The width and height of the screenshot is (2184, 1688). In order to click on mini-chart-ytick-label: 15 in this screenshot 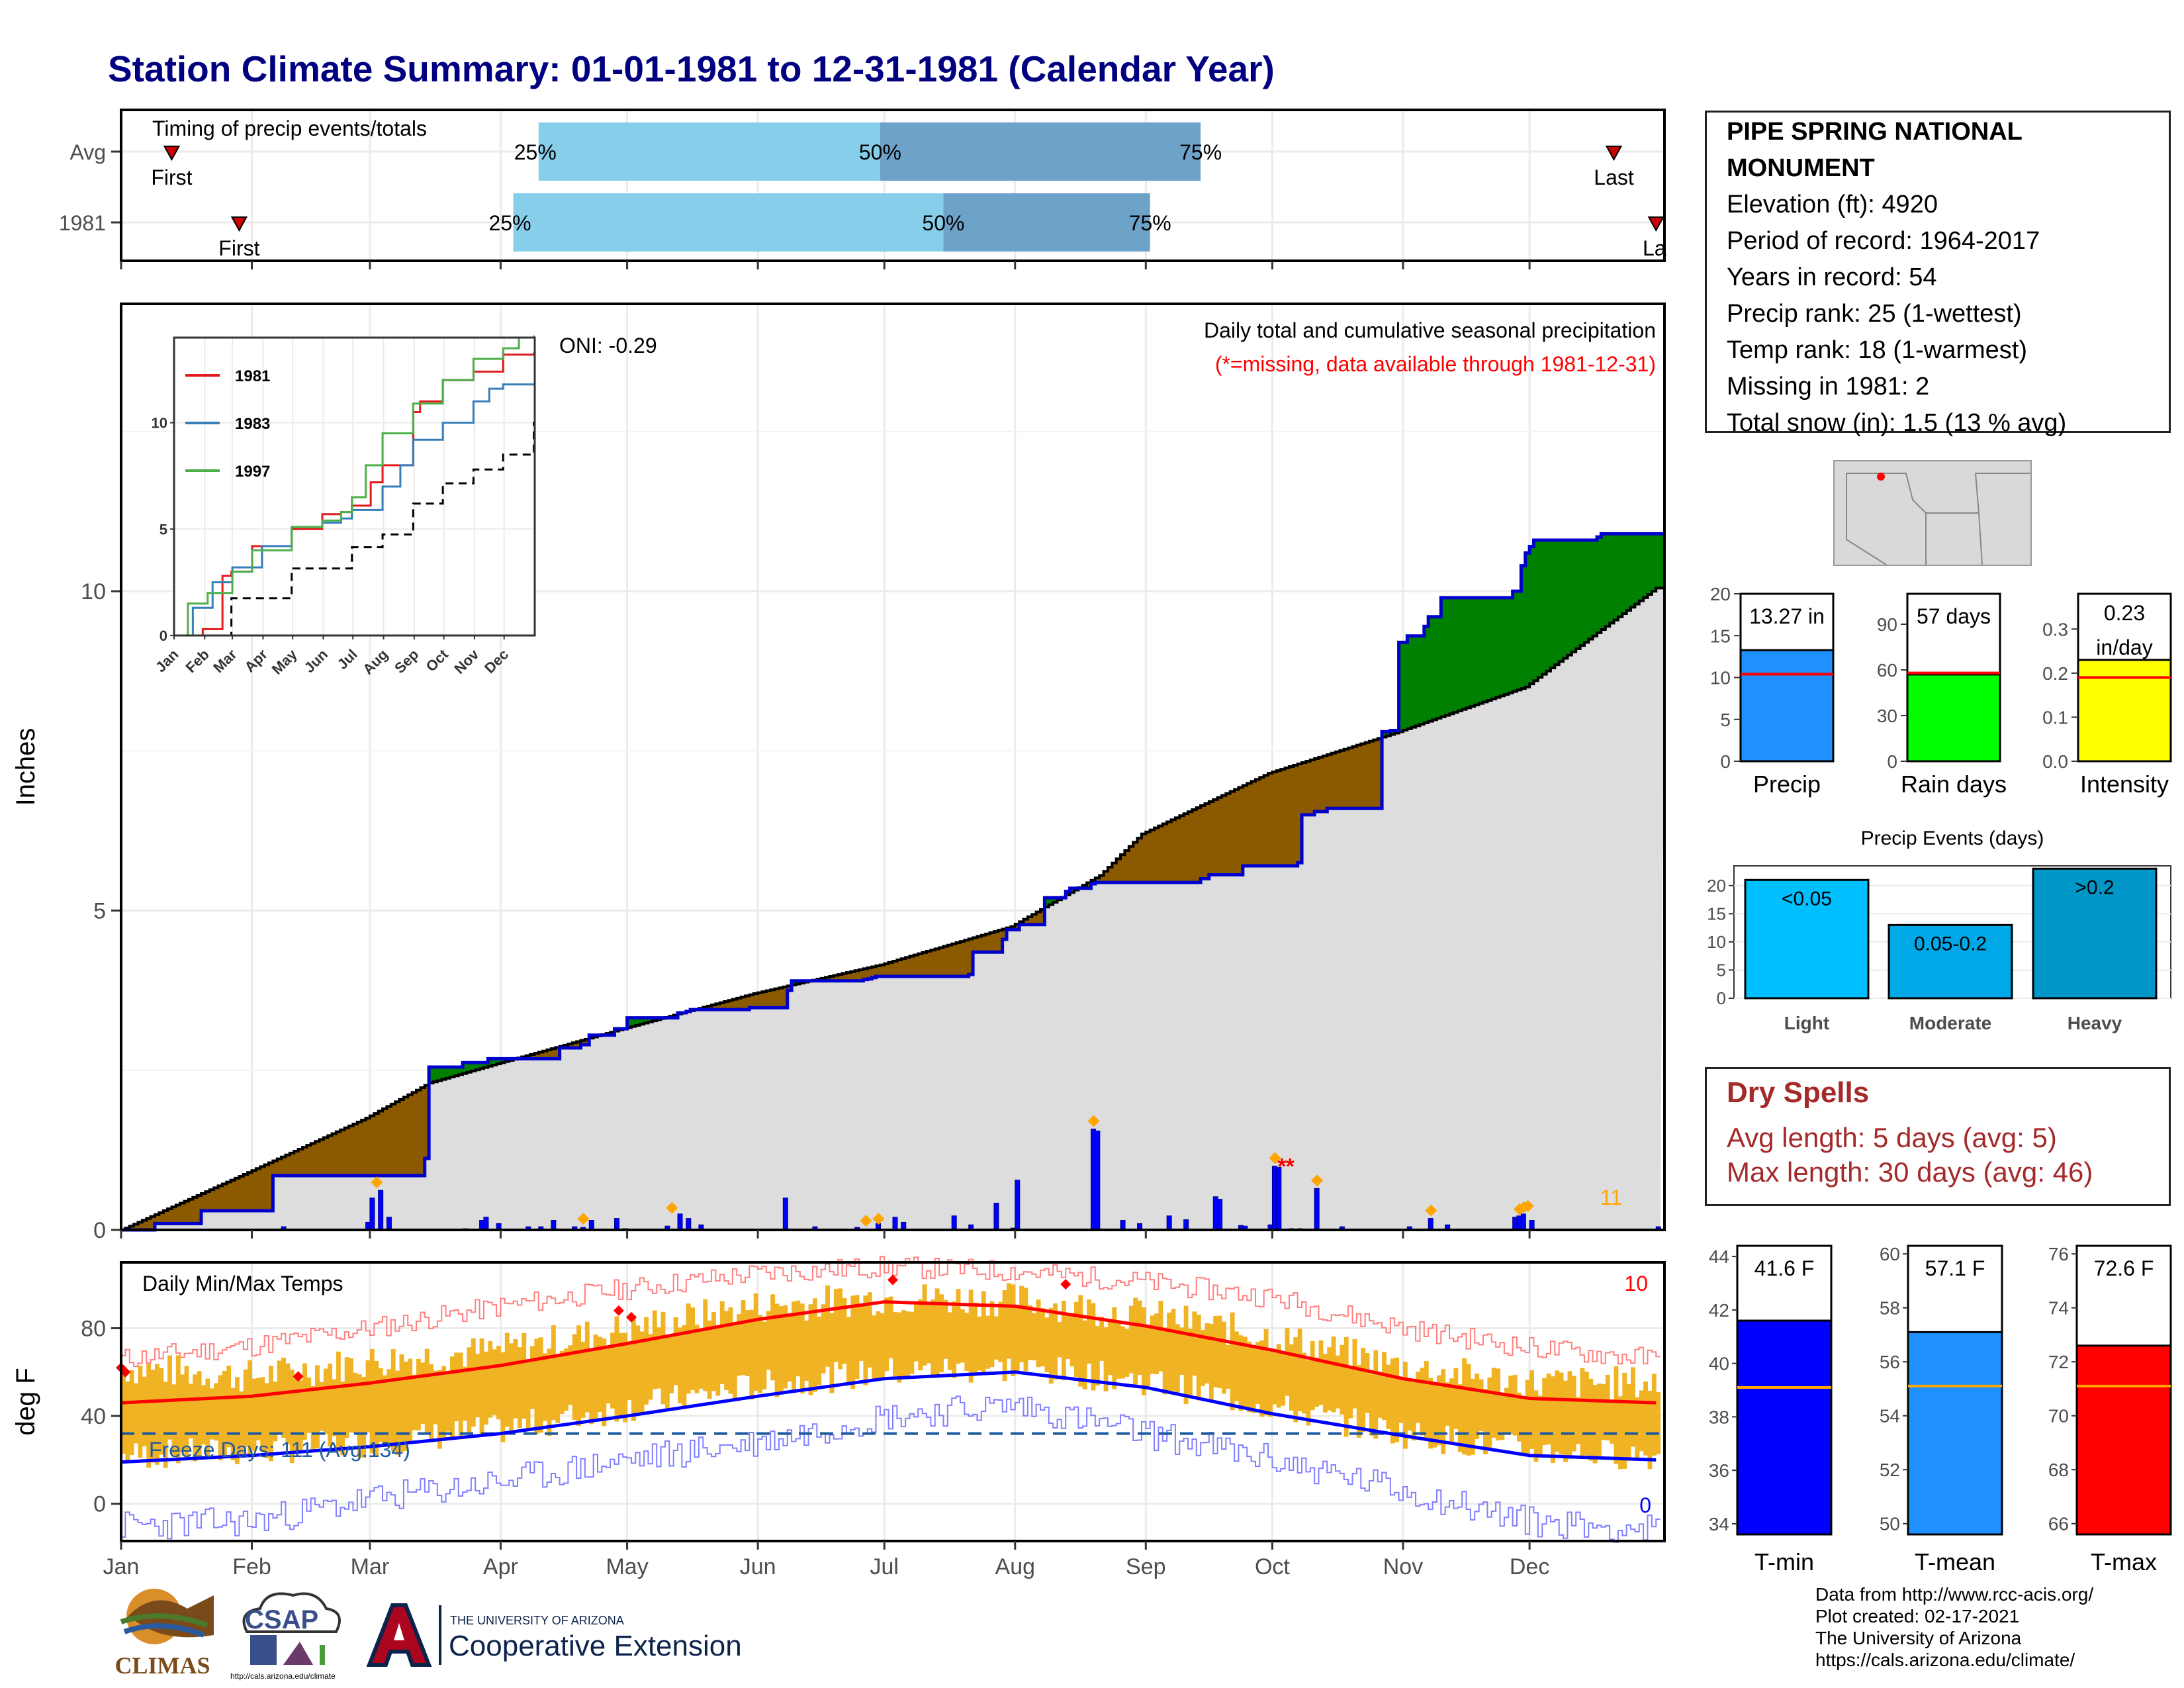, I will do `click(1720, 636)`.